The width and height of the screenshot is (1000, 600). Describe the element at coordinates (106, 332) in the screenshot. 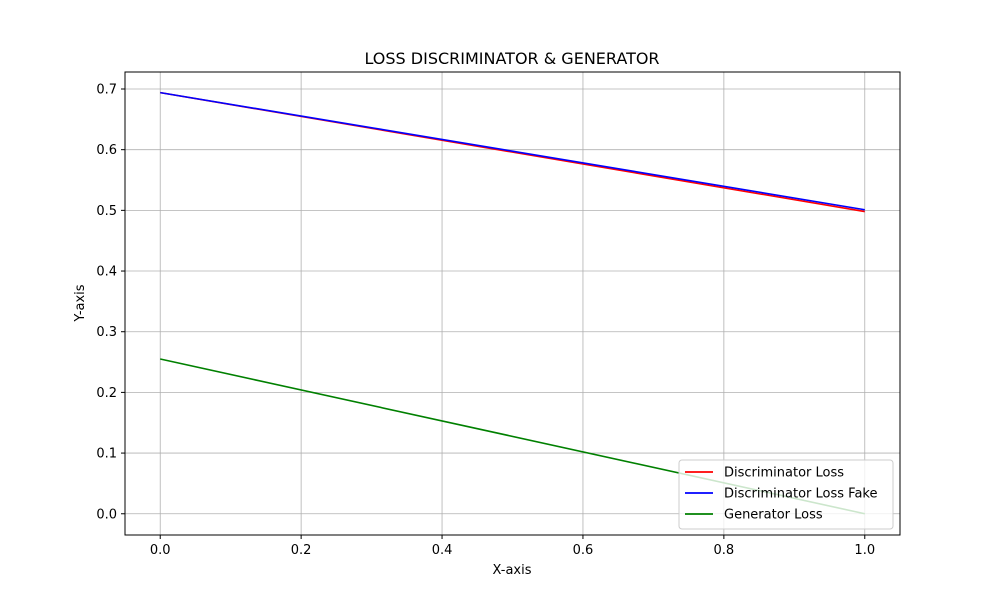

I see `y-tick-label: 0.3` at that location.